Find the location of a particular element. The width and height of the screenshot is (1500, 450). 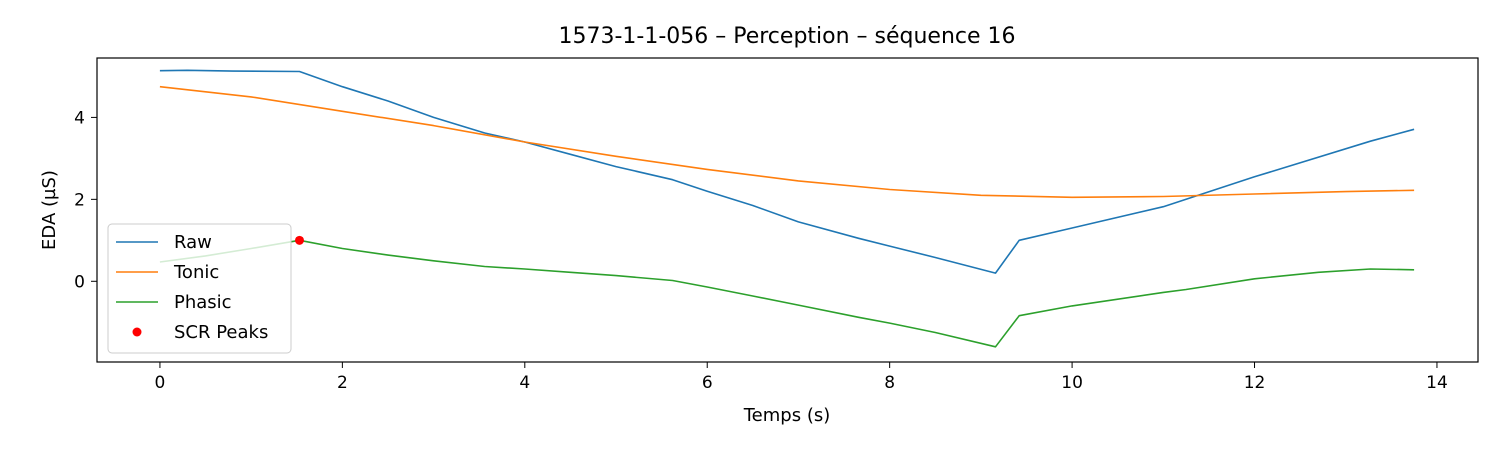

legend-box is located at coordinates (199, 288).